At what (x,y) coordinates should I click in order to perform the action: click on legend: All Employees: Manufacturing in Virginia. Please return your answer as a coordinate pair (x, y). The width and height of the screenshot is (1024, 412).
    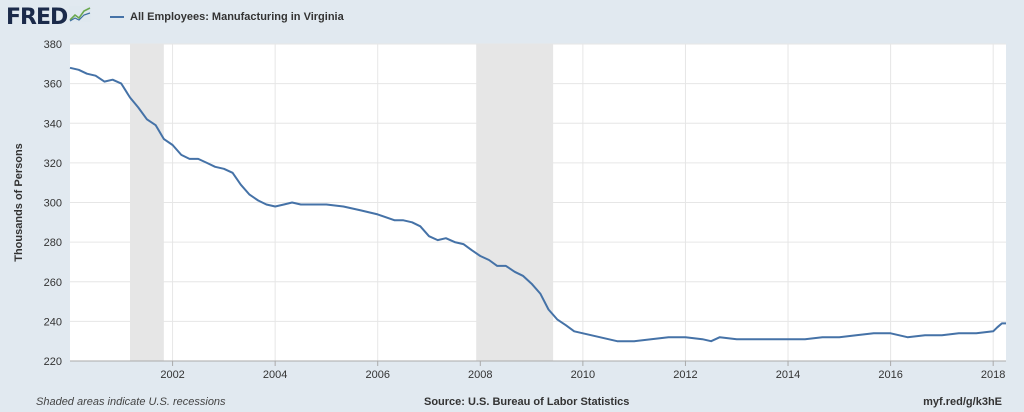
    Looking at the image, I should click on (227, 17).